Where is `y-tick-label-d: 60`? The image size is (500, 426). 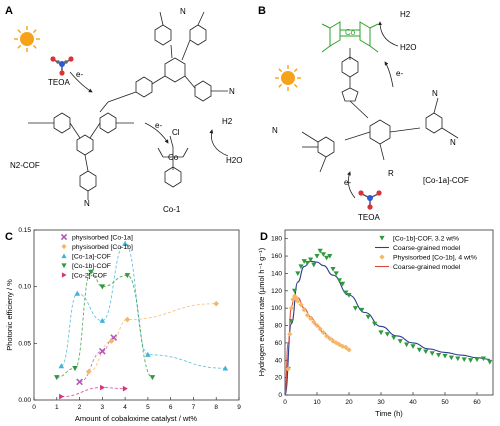
y-tick-label-d: 60 is located at coordinates (279, 343).